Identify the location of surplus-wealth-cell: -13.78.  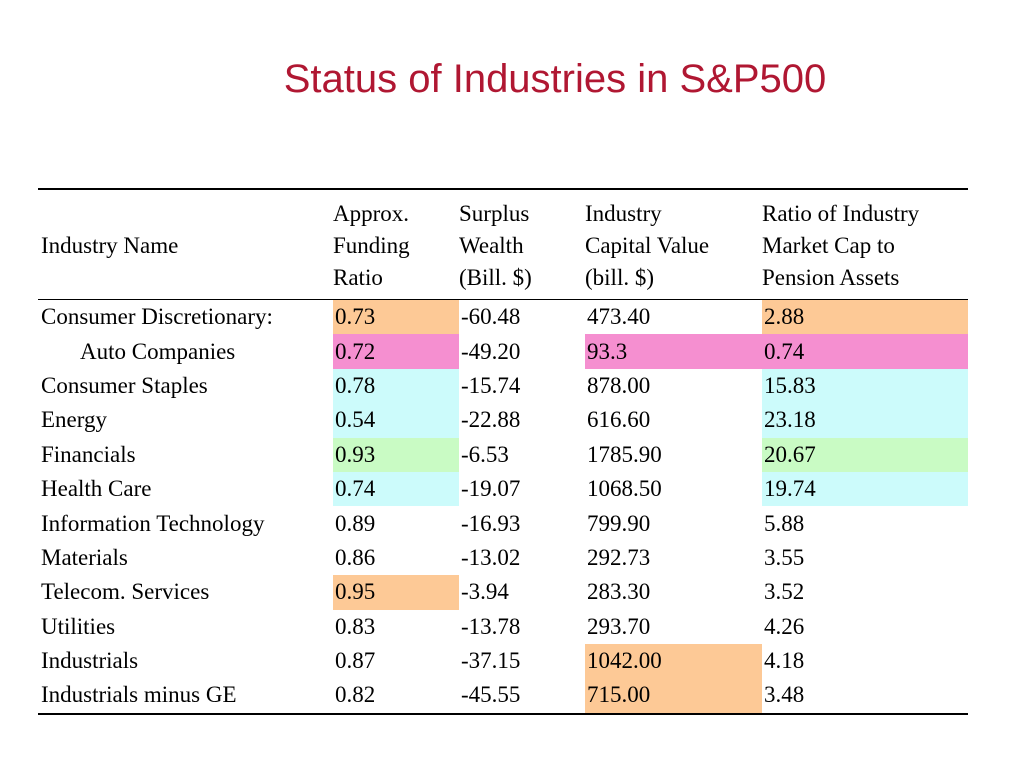
(491, 626).